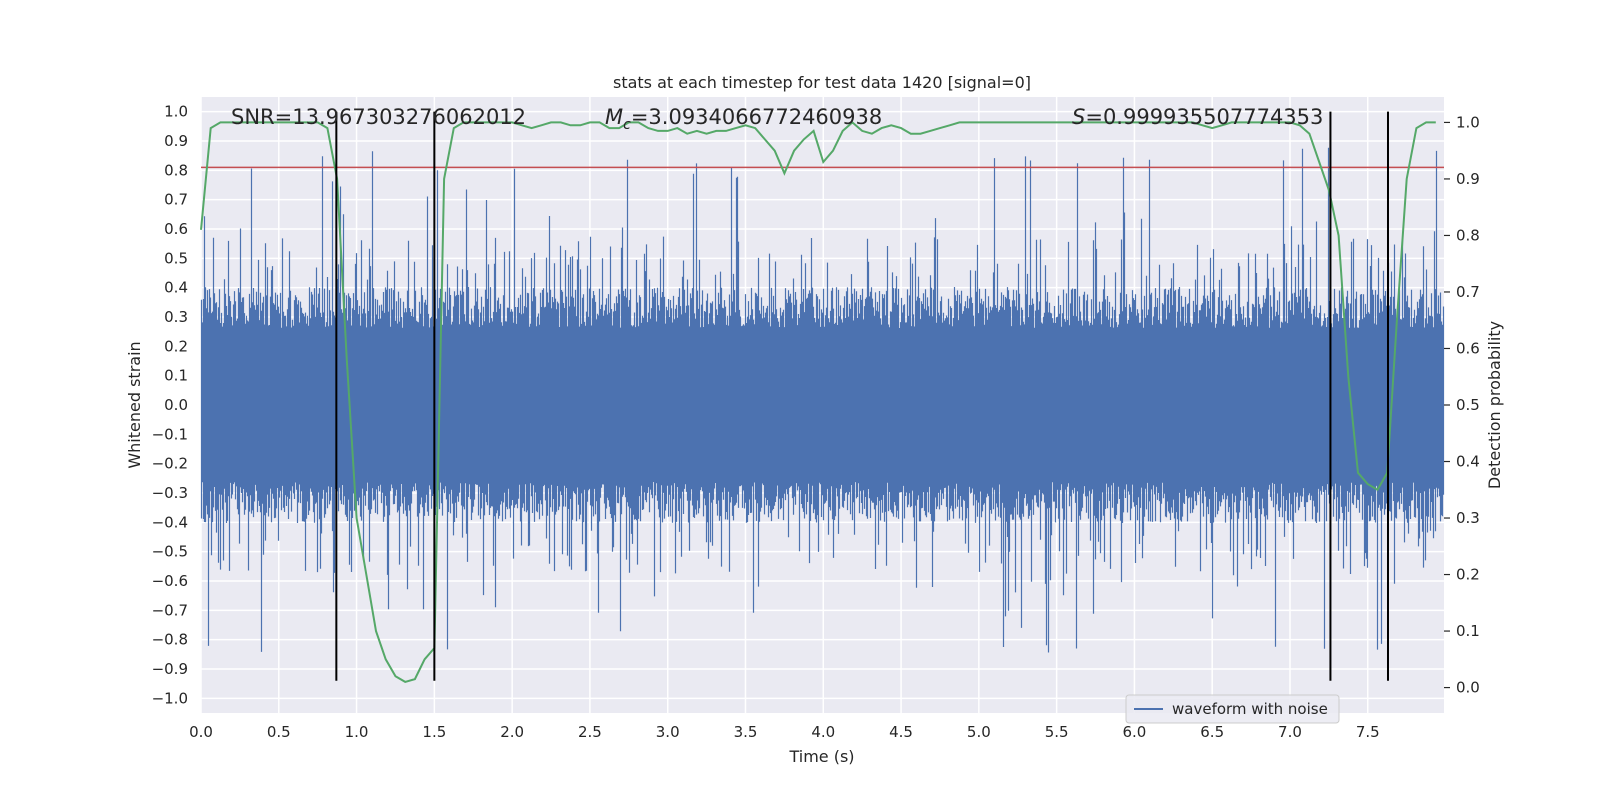  Describe the element at coordinates (821, 756) in the screenshot. I see `x-axis-label: Time (s)` at that location.